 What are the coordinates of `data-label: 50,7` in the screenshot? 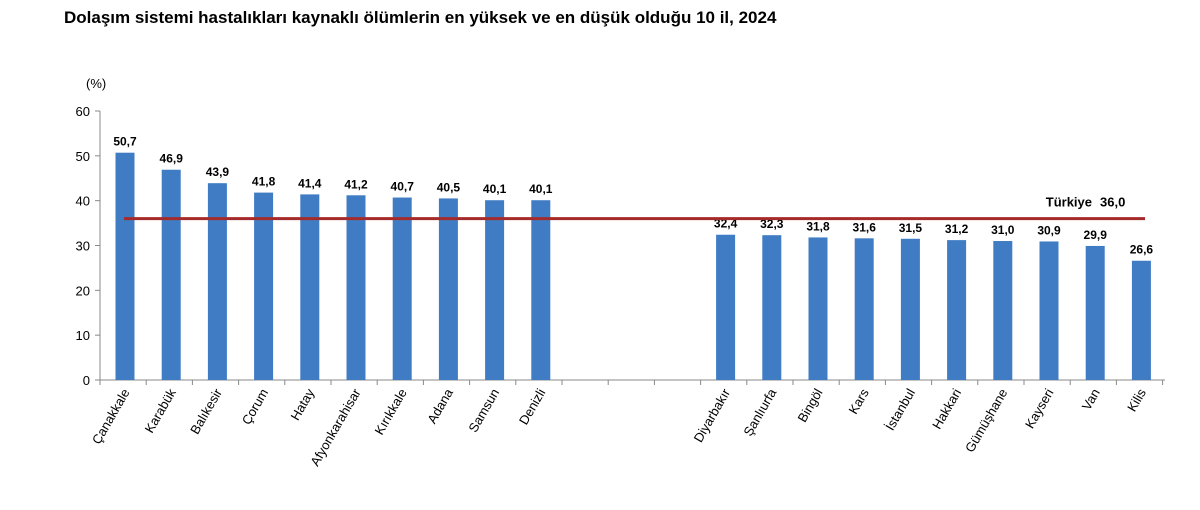 It's located at (125, 142).